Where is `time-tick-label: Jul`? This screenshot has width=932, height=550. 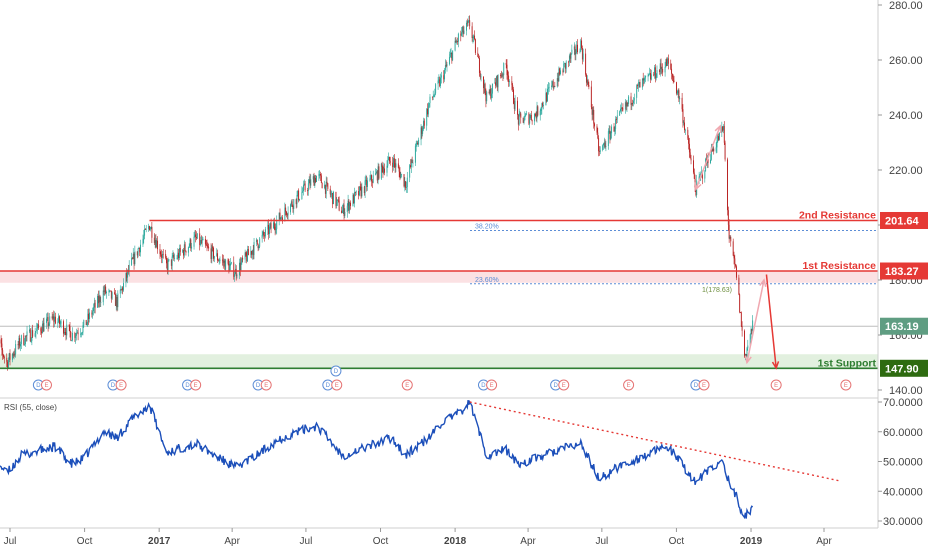 time-tick-label: Jul is located at coordinates (306, 541).